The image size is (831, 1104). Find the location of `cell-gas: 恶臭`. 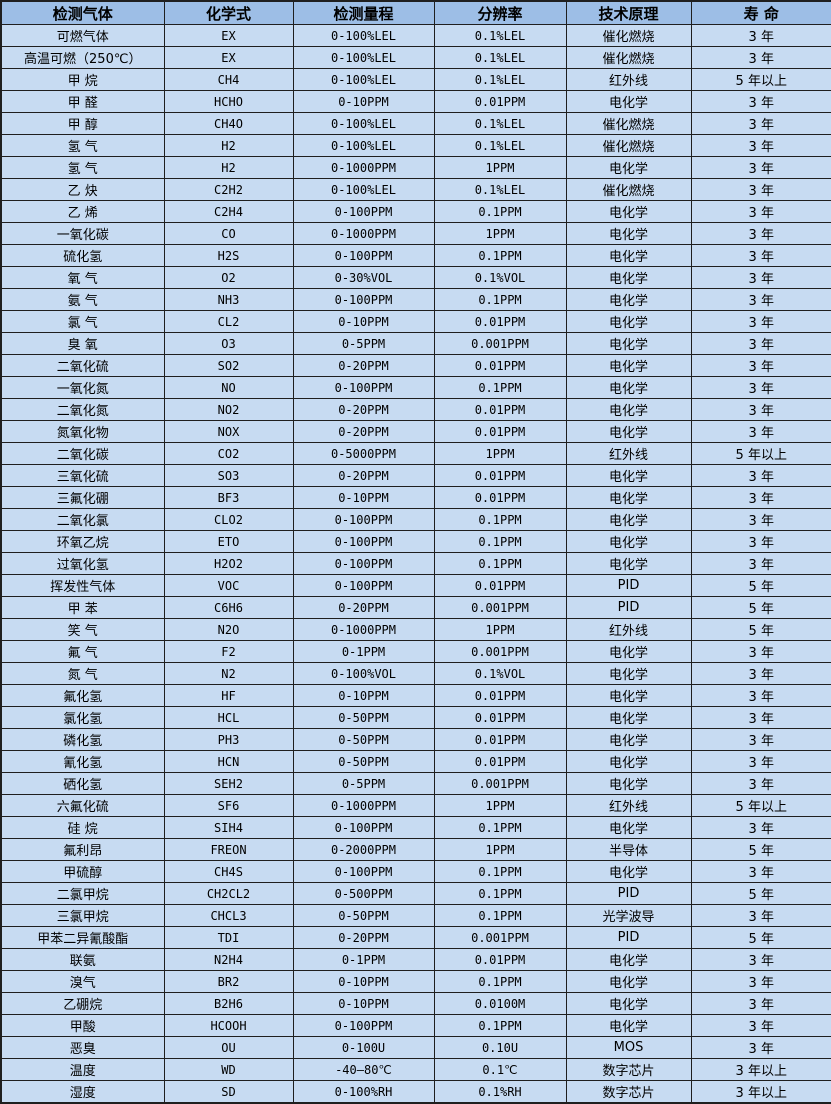

cell-gas: 恶臭 is located at coordinates (82, 1047).